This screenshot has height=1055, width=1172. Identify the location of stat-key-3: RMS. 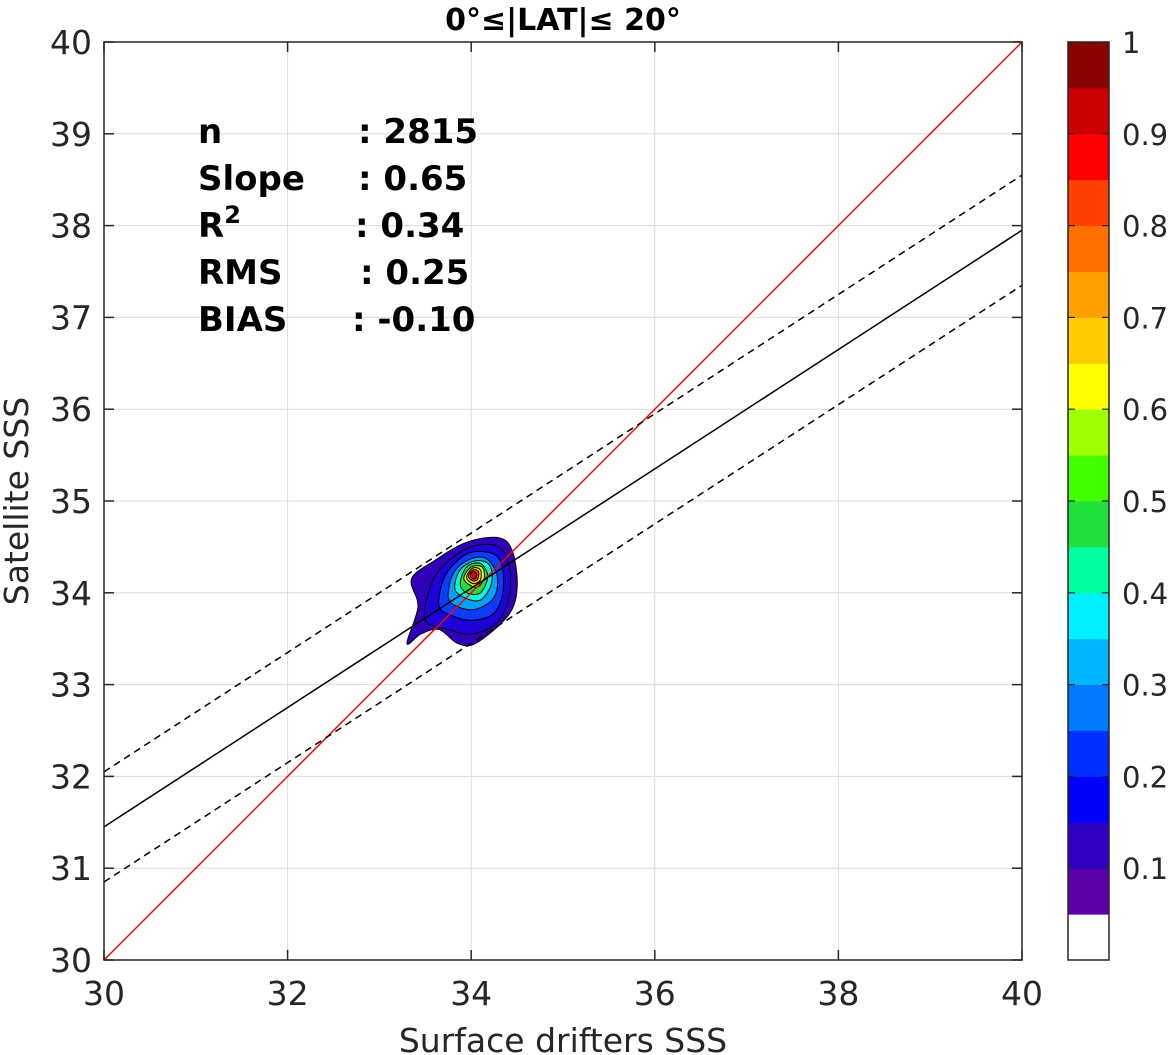
(240, 273).